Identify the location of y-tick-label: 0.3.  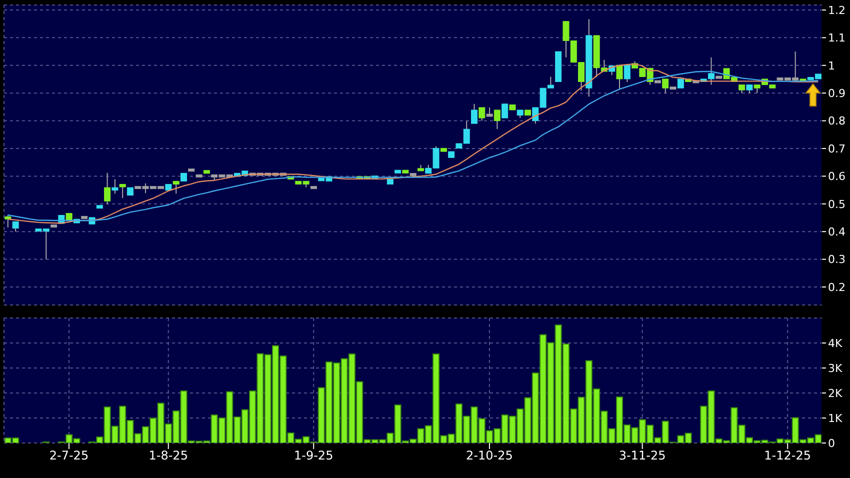
(837, 259).